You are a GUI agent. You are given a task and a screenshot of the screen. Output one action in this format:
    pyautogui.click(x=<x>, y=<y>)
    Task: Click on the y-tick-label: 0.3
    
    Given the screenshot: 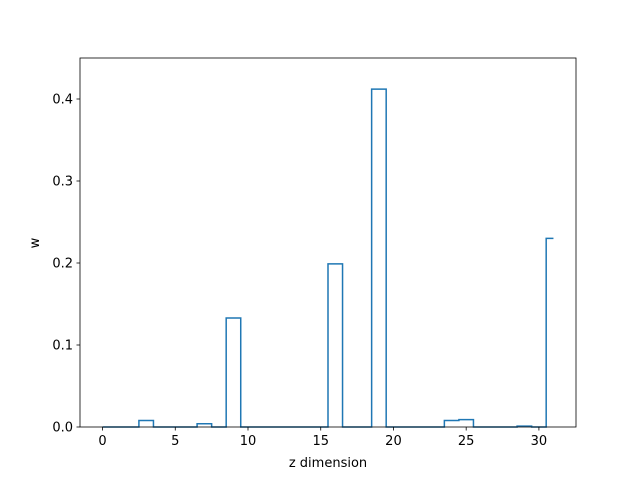 What is the action you would take?
    pyautogui.click(x=62, y=182)
    